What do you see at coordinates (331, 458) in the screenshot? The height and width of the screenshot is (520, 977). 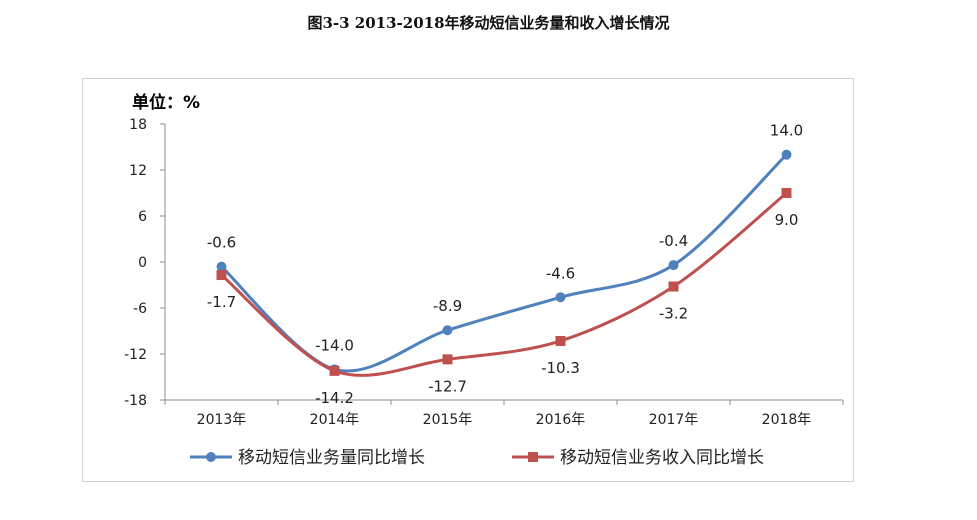 I see `legend-label: 移动短信业务量同比增长` at bounding box center [331, 458].